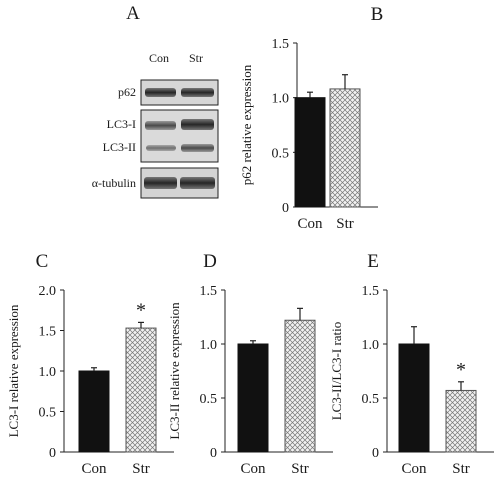  Describe the element at coordinates (133, 13) in the screenshot. I see `panel-letter-a: A` at that location.